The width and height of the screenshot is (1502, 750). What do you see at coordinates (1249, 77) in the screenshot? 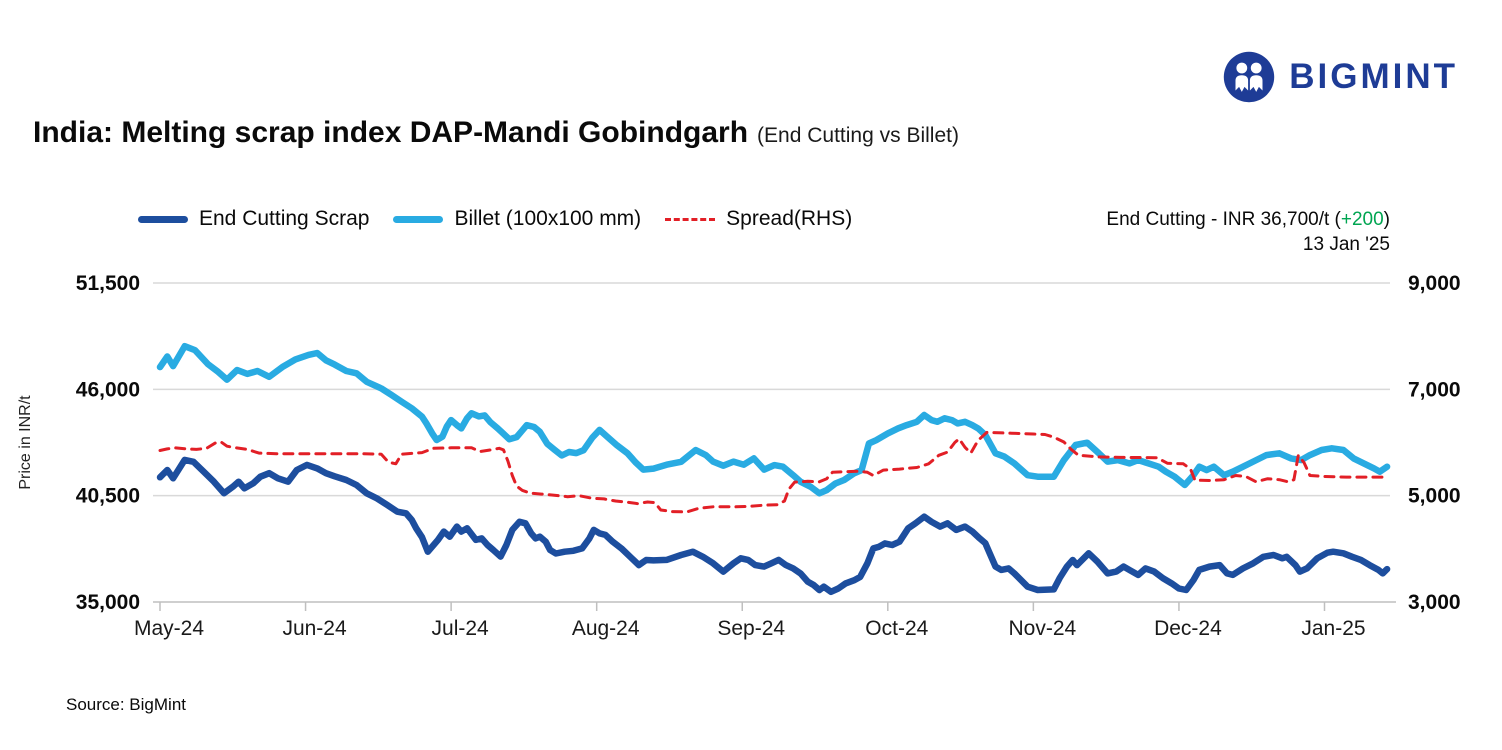
I see `bigmint-people-icon` at bounding box center [1249, 77].